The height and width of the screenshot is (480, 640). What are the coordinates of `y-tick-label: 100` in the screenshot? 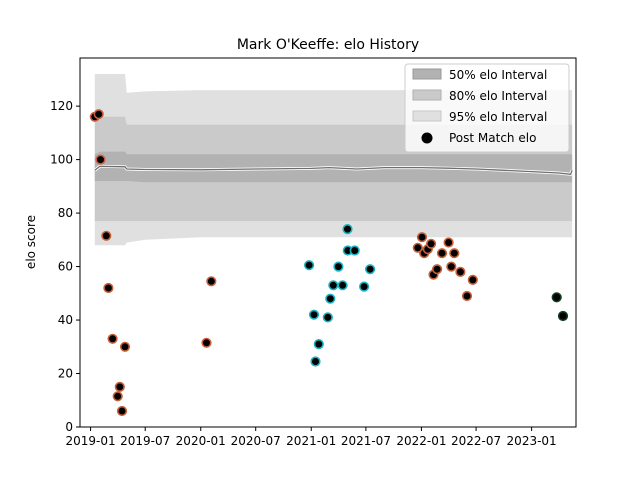 It's located at (61, 160).